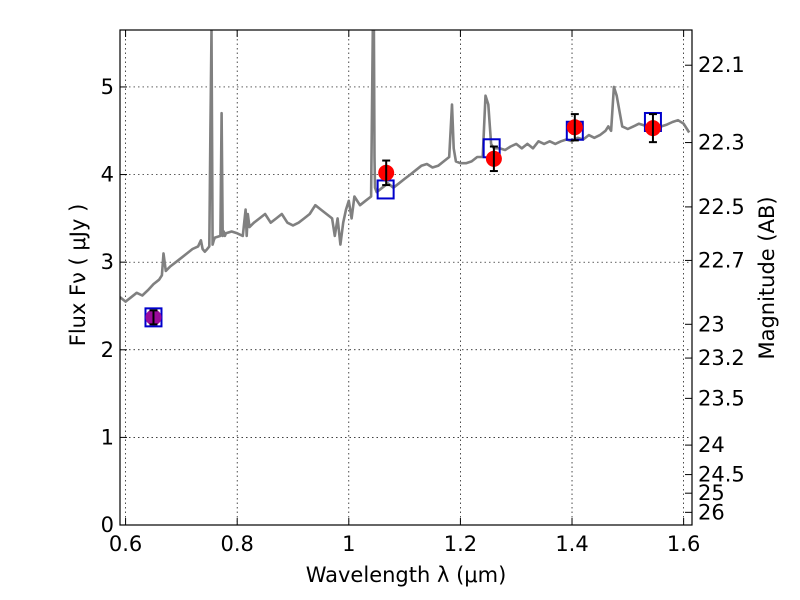 The height and width of the screenshot is (600, 800). What do you see at coordinates (721, 475) in the screenshot?
I see `right-tick-label: 24.5` at bounding box center [721, 475].